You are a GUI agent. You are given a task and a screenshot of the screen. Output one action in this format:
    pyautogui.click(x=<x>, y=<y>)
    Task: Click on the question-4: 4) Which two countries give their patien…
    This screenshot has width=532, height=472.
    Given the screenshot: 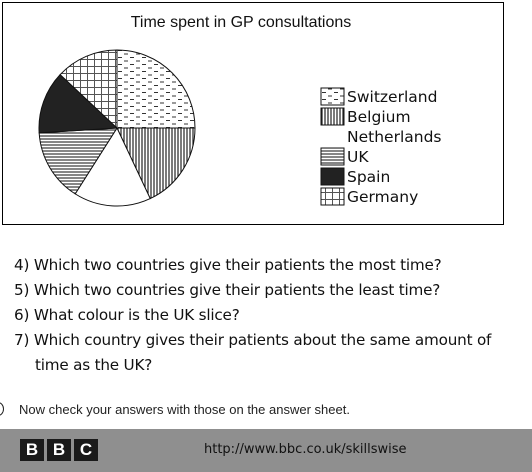 What is the action you would take?
    pyautogui.click(x=273, y=265)
    